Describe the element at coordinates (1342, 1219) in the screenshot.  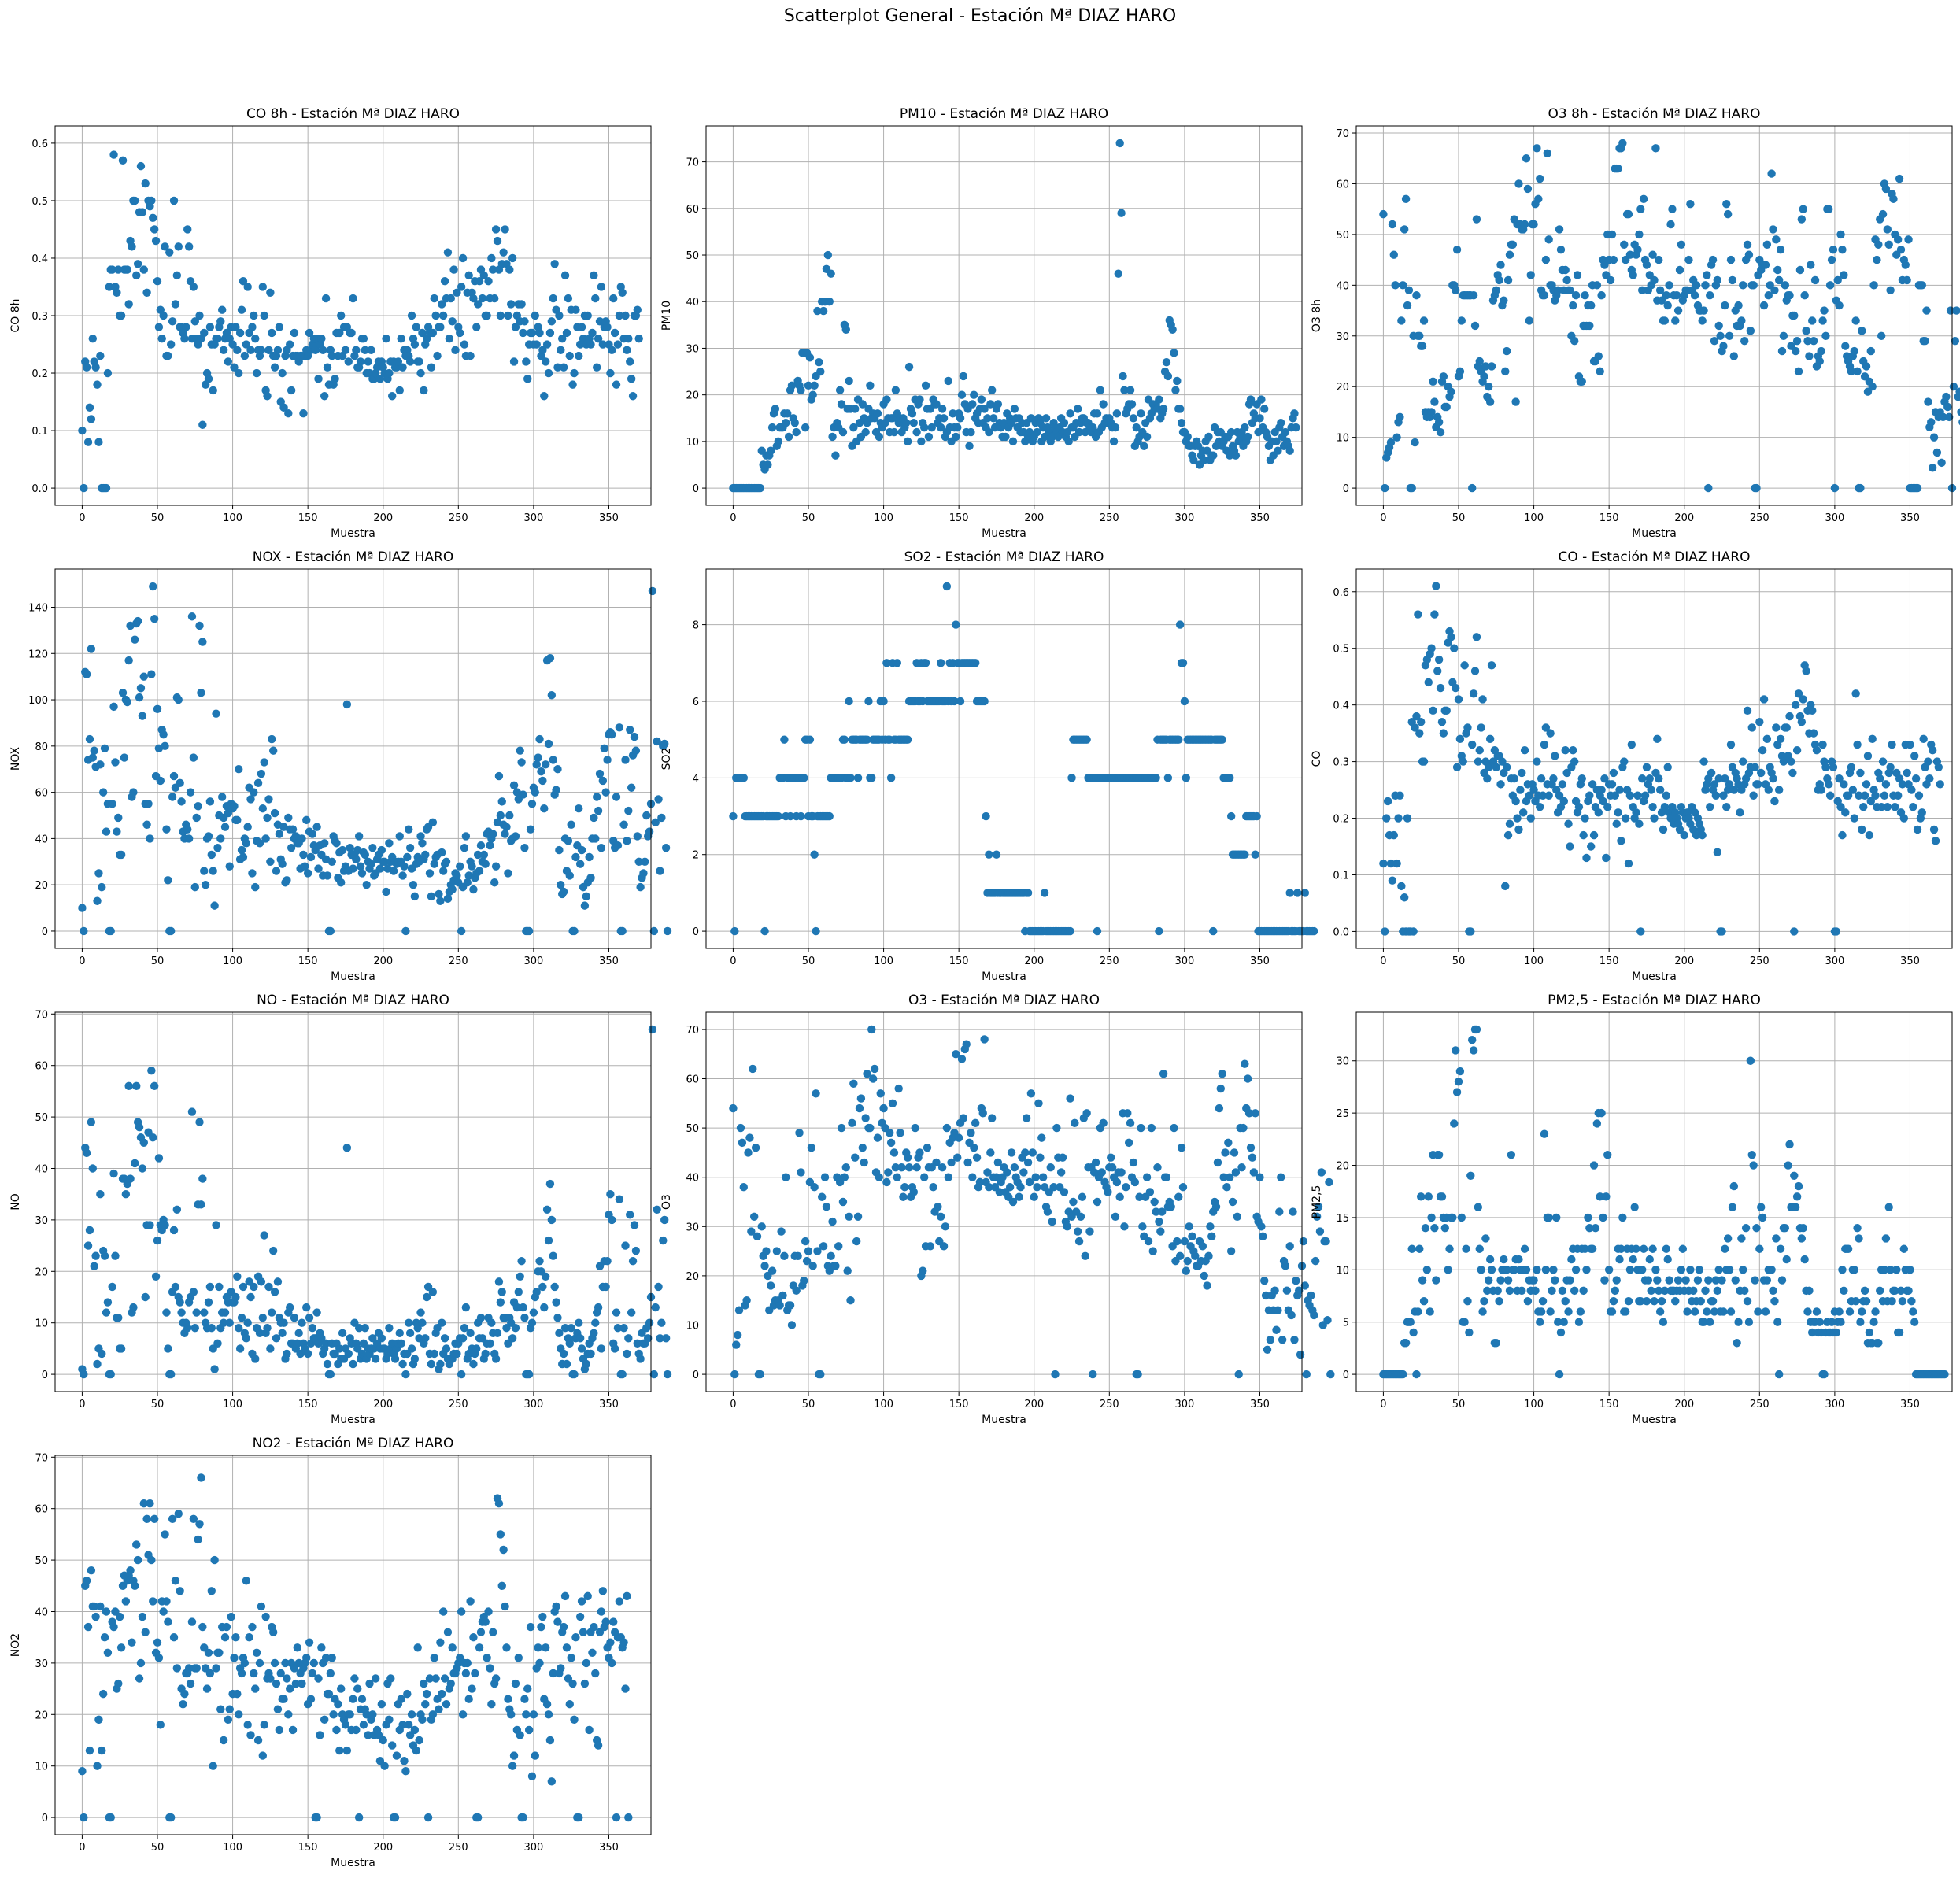
I see `y-tick-label: 15` at that location.